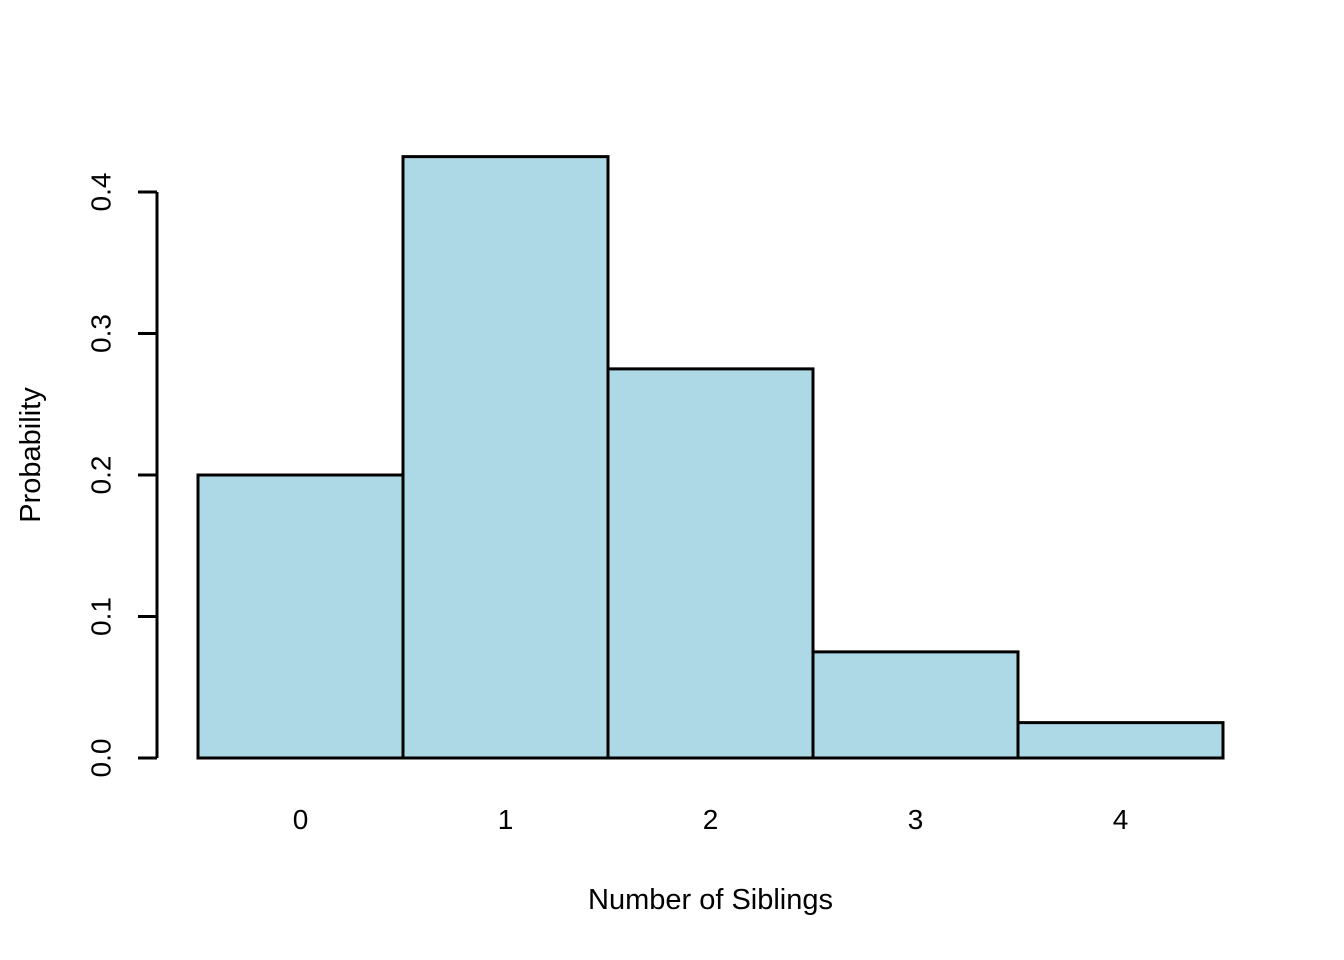 This screenshot has width=1344, height=960. I want to click on x-tick-label-2: 2, so click(711, 819).